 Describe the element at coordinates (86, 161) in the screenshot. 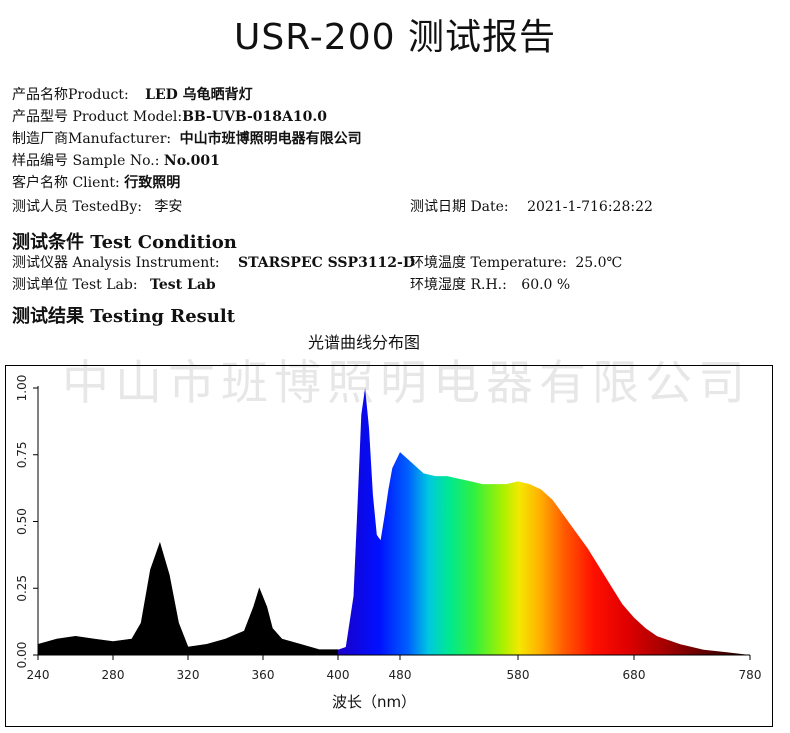

I see `sample-label: 样品编号 Sample No.:` at that location.